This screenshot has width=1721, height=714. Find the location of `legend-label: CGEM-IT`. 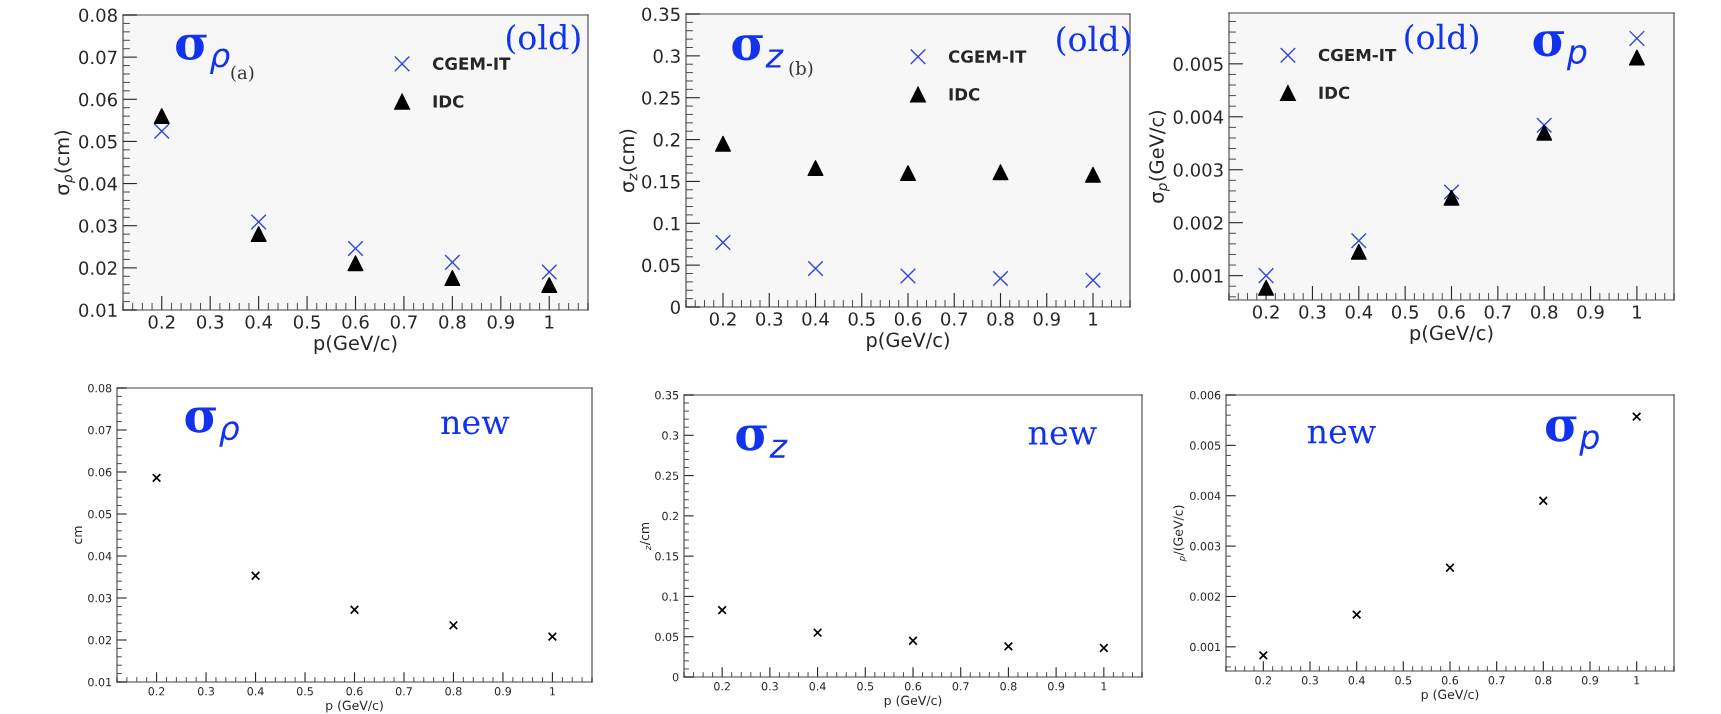

legend-label: CGEM-IT is located at coordinates (987, 56).